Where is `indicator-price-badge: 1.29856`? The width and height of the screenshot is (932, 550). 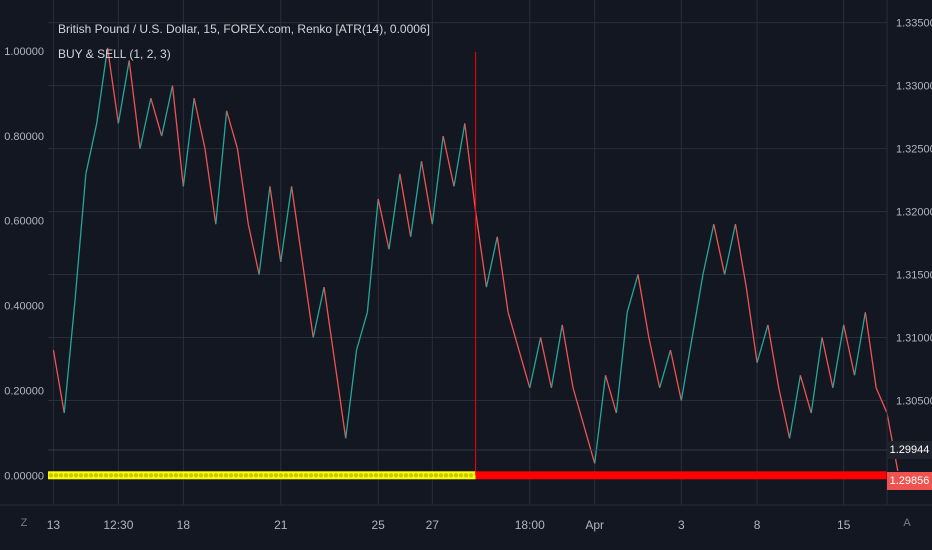 indicator-price-badge: 1.29856 is located at coordinates (909, 481).